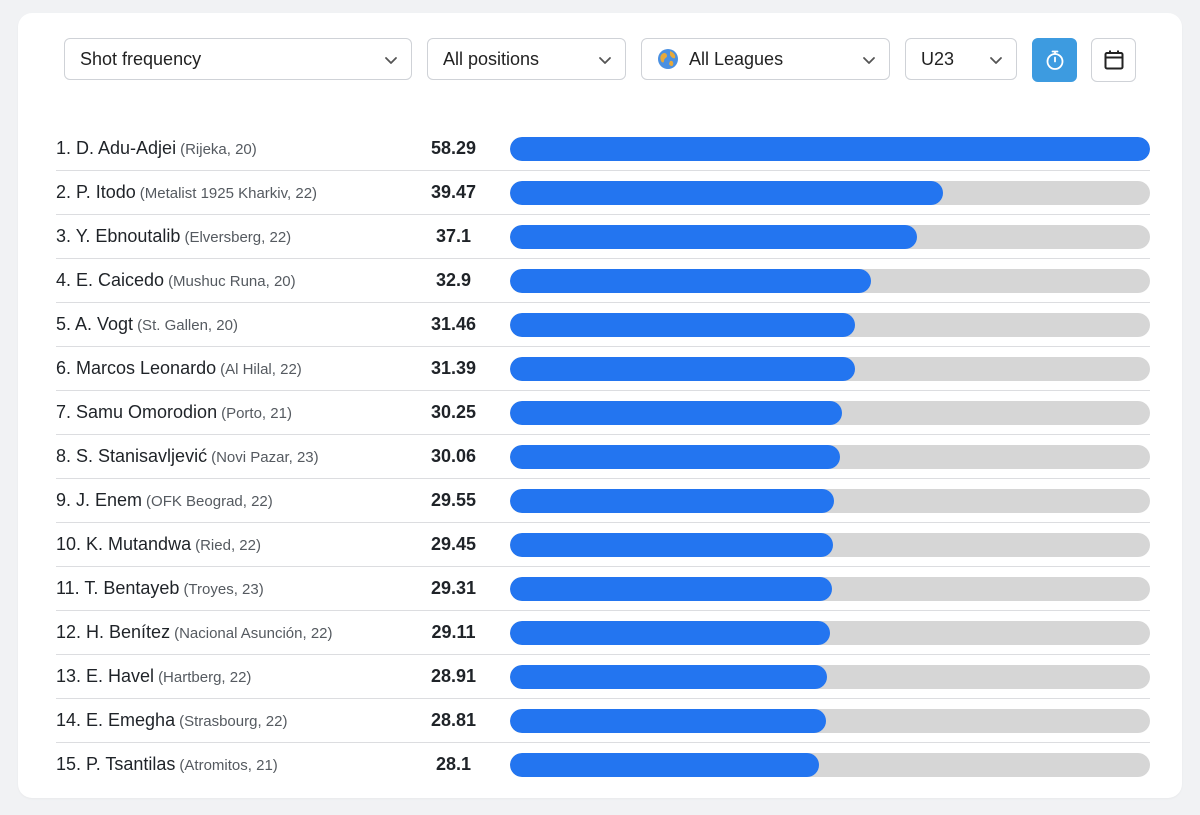 The height and width of the screenshot is (815, 1200). I want to click on player-name: 11. T. Bentayeb (Troyes, 23), so click(160, 588).